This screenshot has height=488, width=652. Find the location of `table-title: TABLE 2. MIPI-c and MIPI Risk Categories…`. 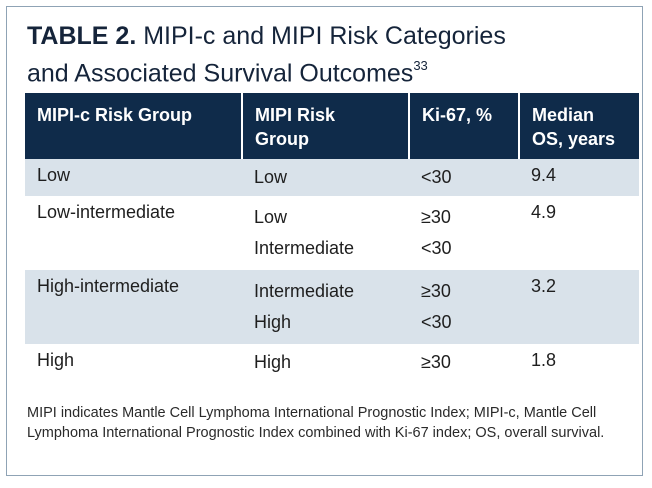

table-title: TABLE 2. MIPI-c and MIPI Risk Categories… is located at coordinates (332, 55).